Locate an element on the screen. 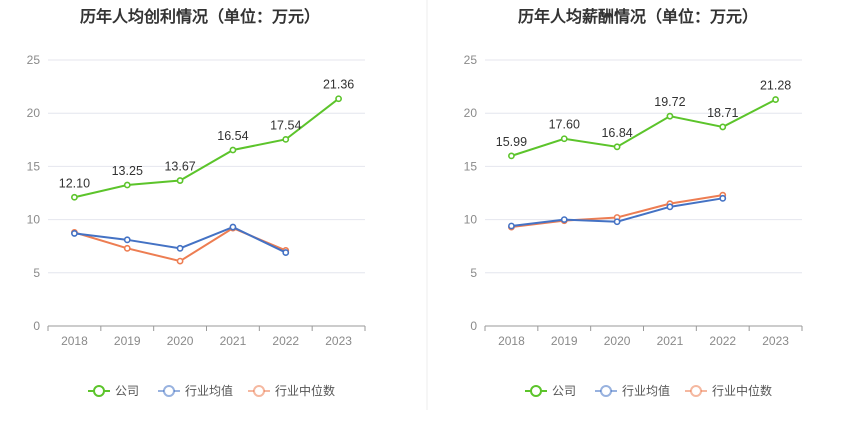 This screenshot has height=437, width=850. chart-title: 历年人均创利情况（单位：万元） is located at coordinates (200, 16).